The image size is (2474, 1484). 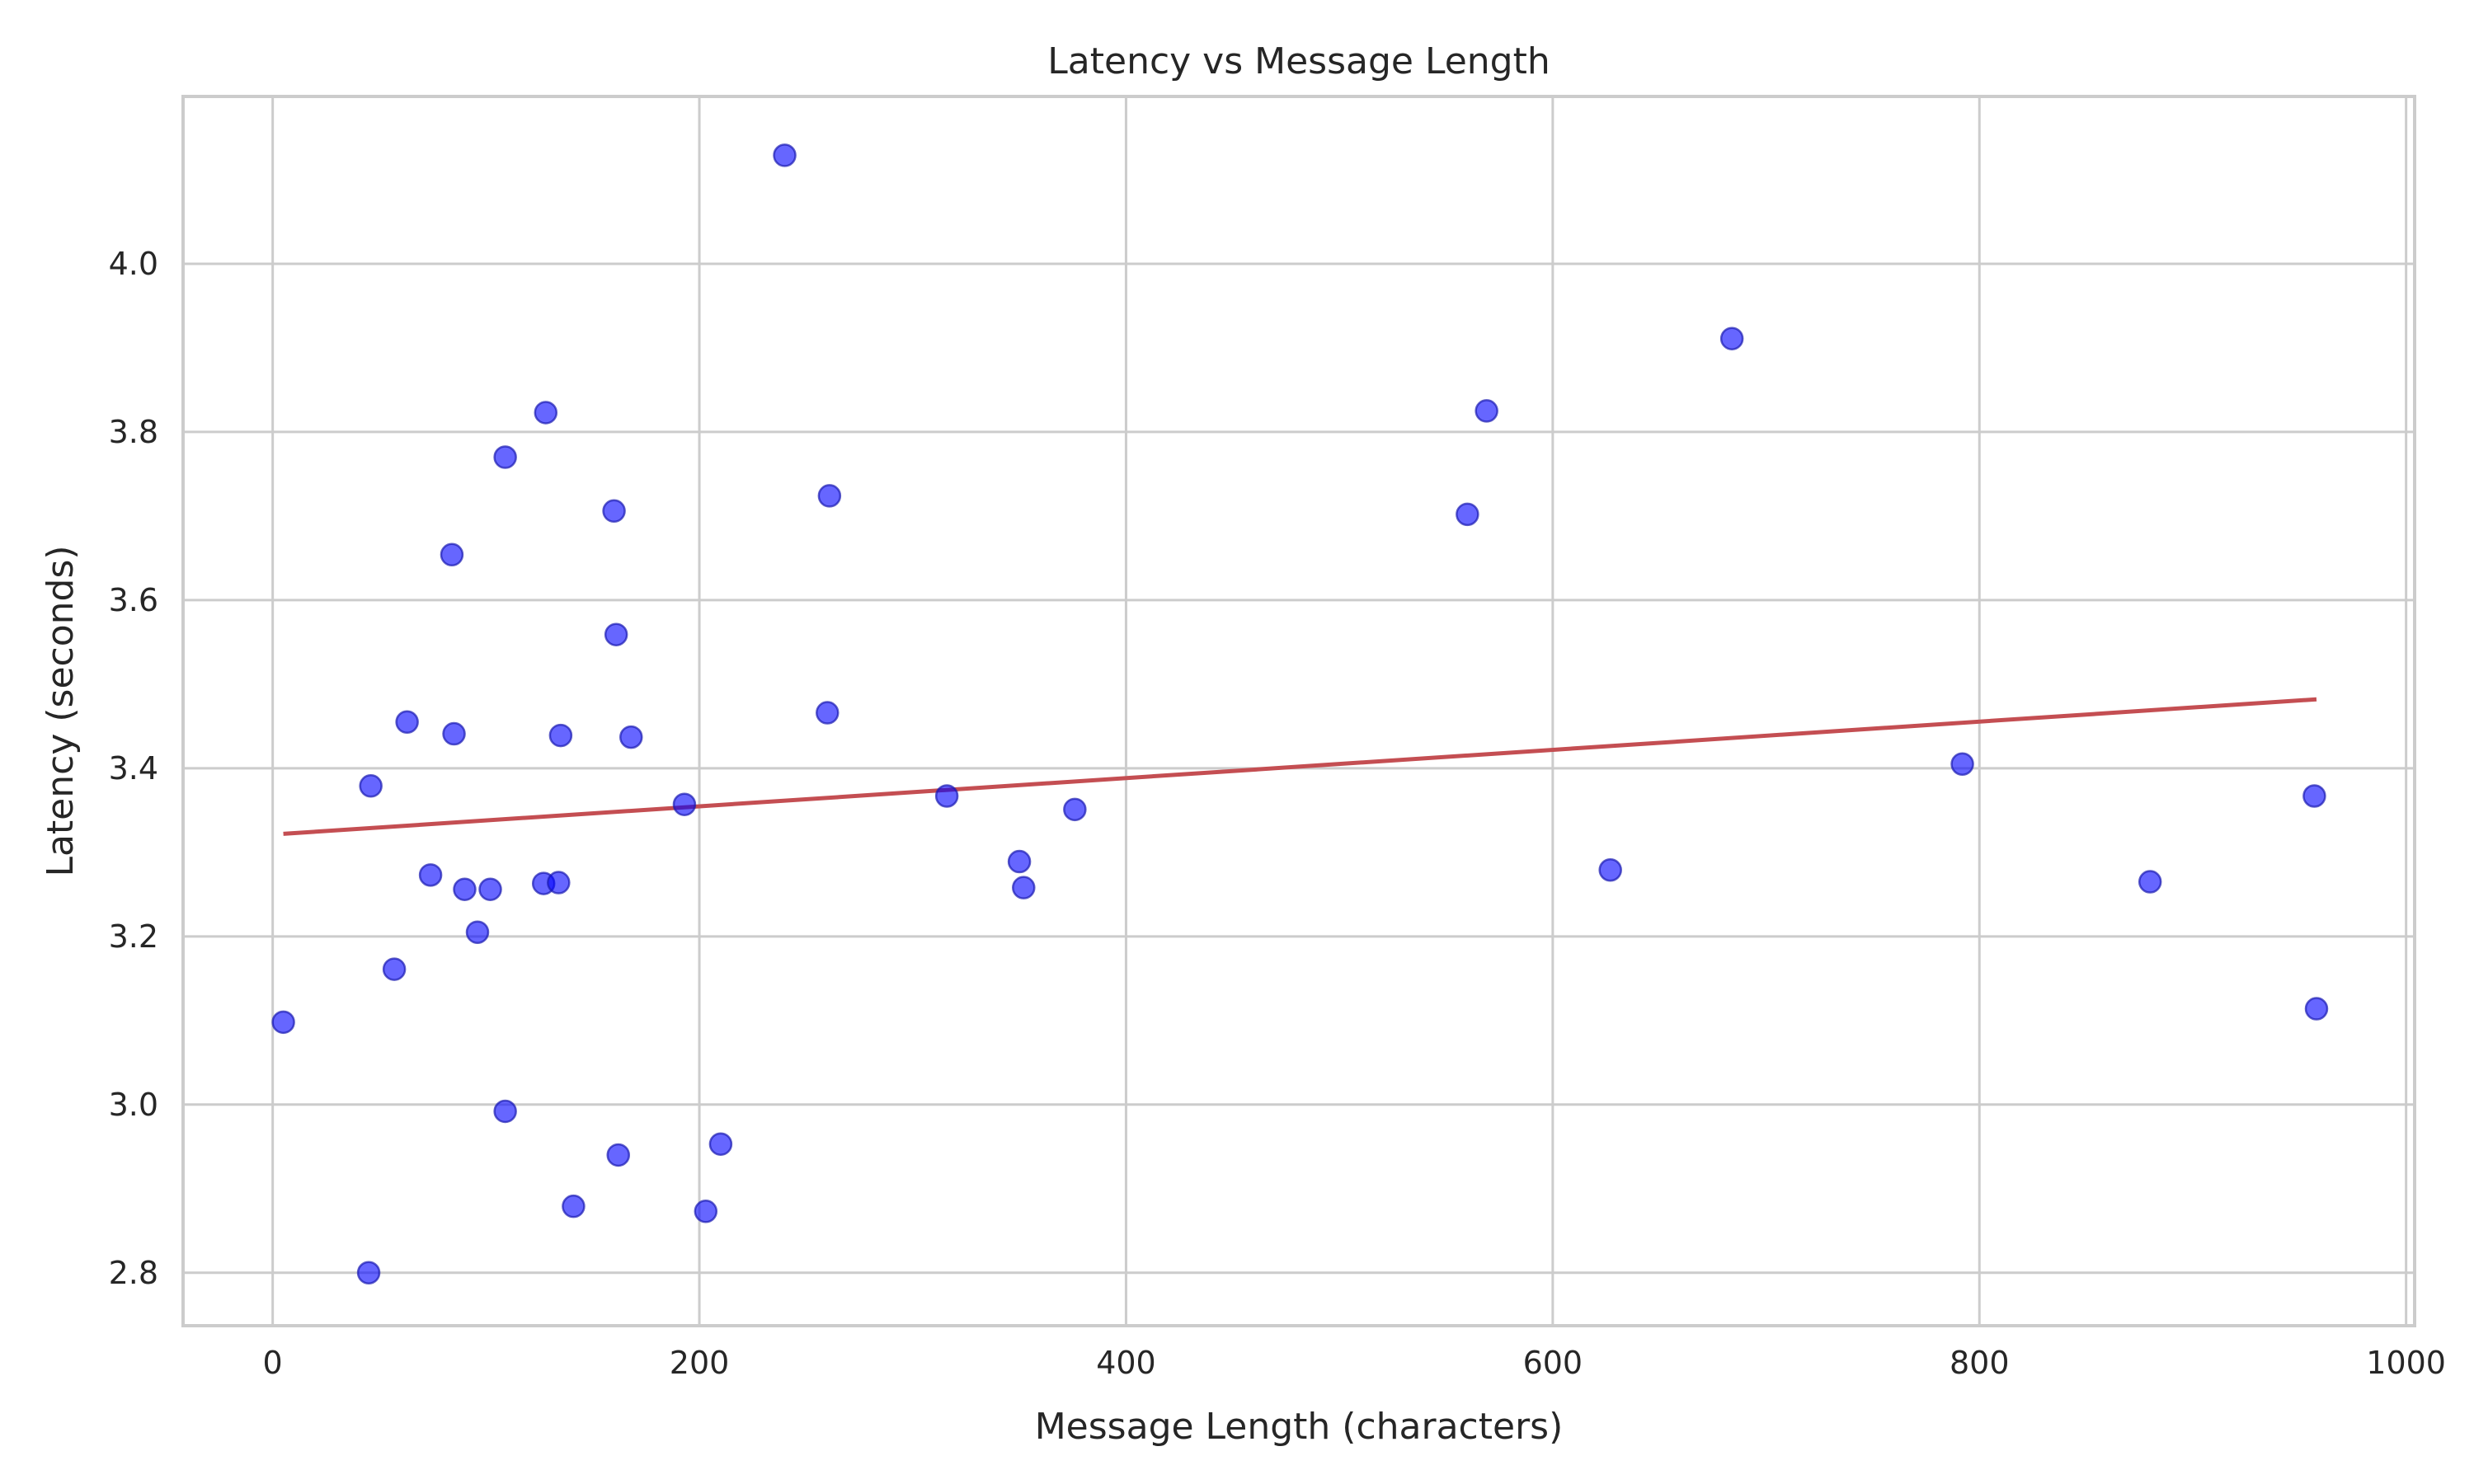 What do you see at coordinates (133, 432) in the screenshot?
I see `y-tick-label: 3.8` at bounding box center [133, 432].